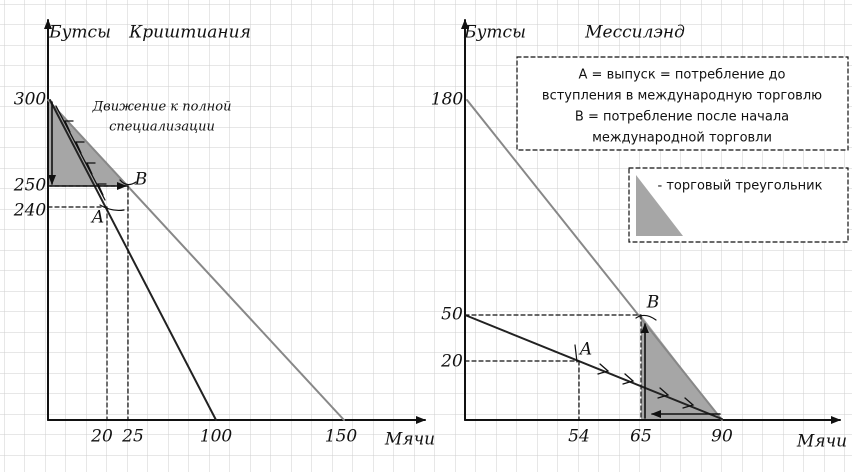  I want to click on panel-title: Мессилэнд, so click(634, 33).